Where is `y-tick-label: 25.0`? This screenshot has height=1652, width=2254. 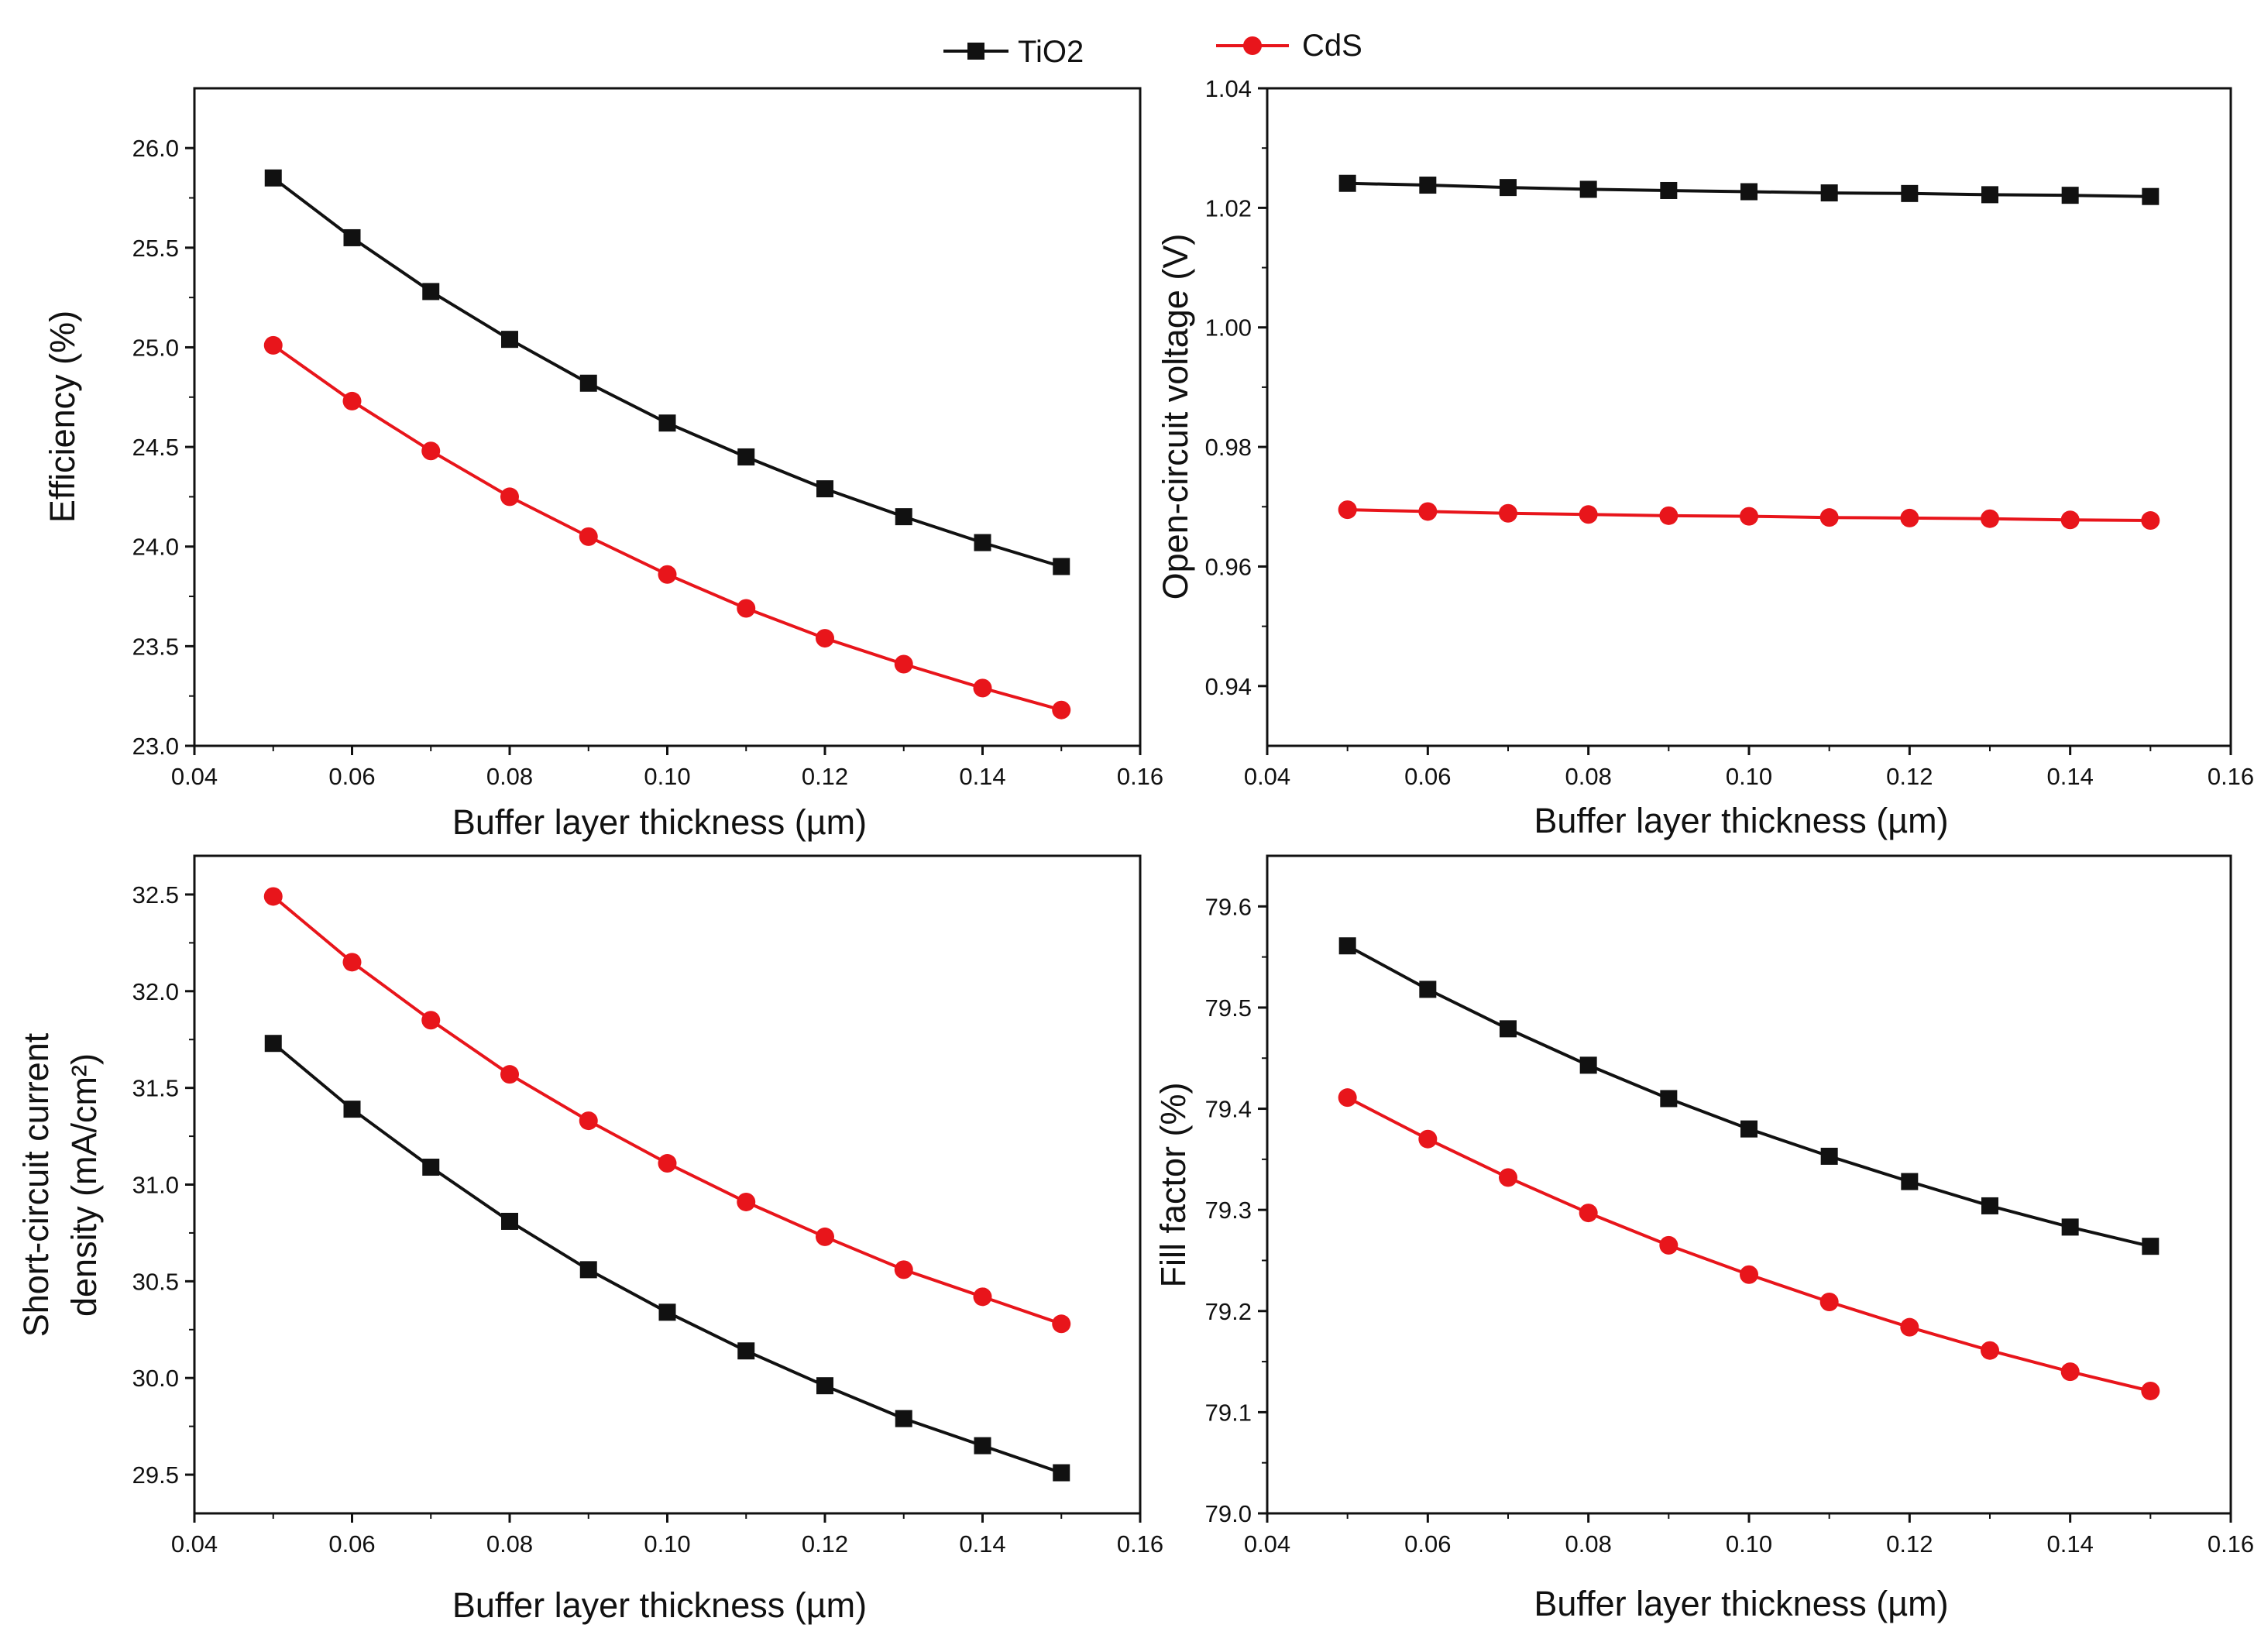 y-tick-label: 25.0 is located at coordinates (155, 347).